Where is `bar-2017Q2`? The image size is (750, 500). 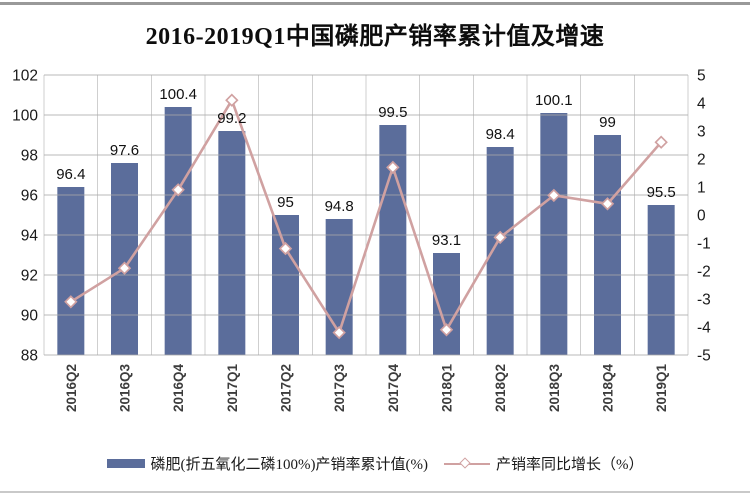
bar-2017Q2 is located at coordinates (285, 285).